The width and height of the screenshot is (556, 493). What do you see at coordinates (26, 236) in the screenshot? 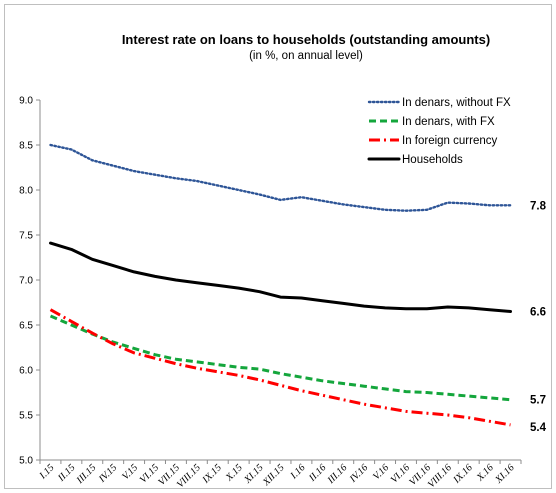
I see `y-tick-label: 7.5` at bounding box center [26, 236].